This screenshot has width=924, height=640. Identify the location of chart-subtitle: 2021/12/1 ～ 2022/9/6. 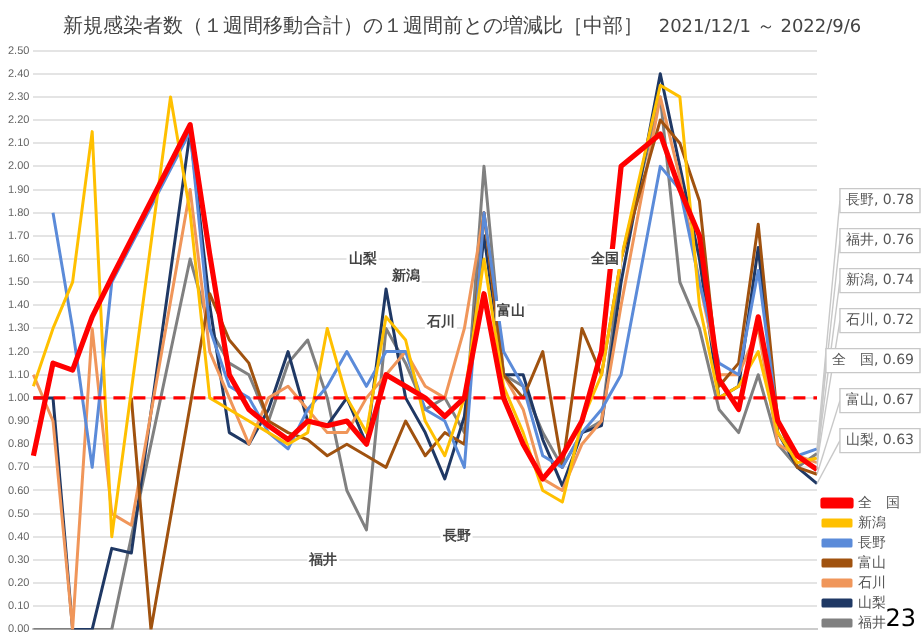
(760, 28).